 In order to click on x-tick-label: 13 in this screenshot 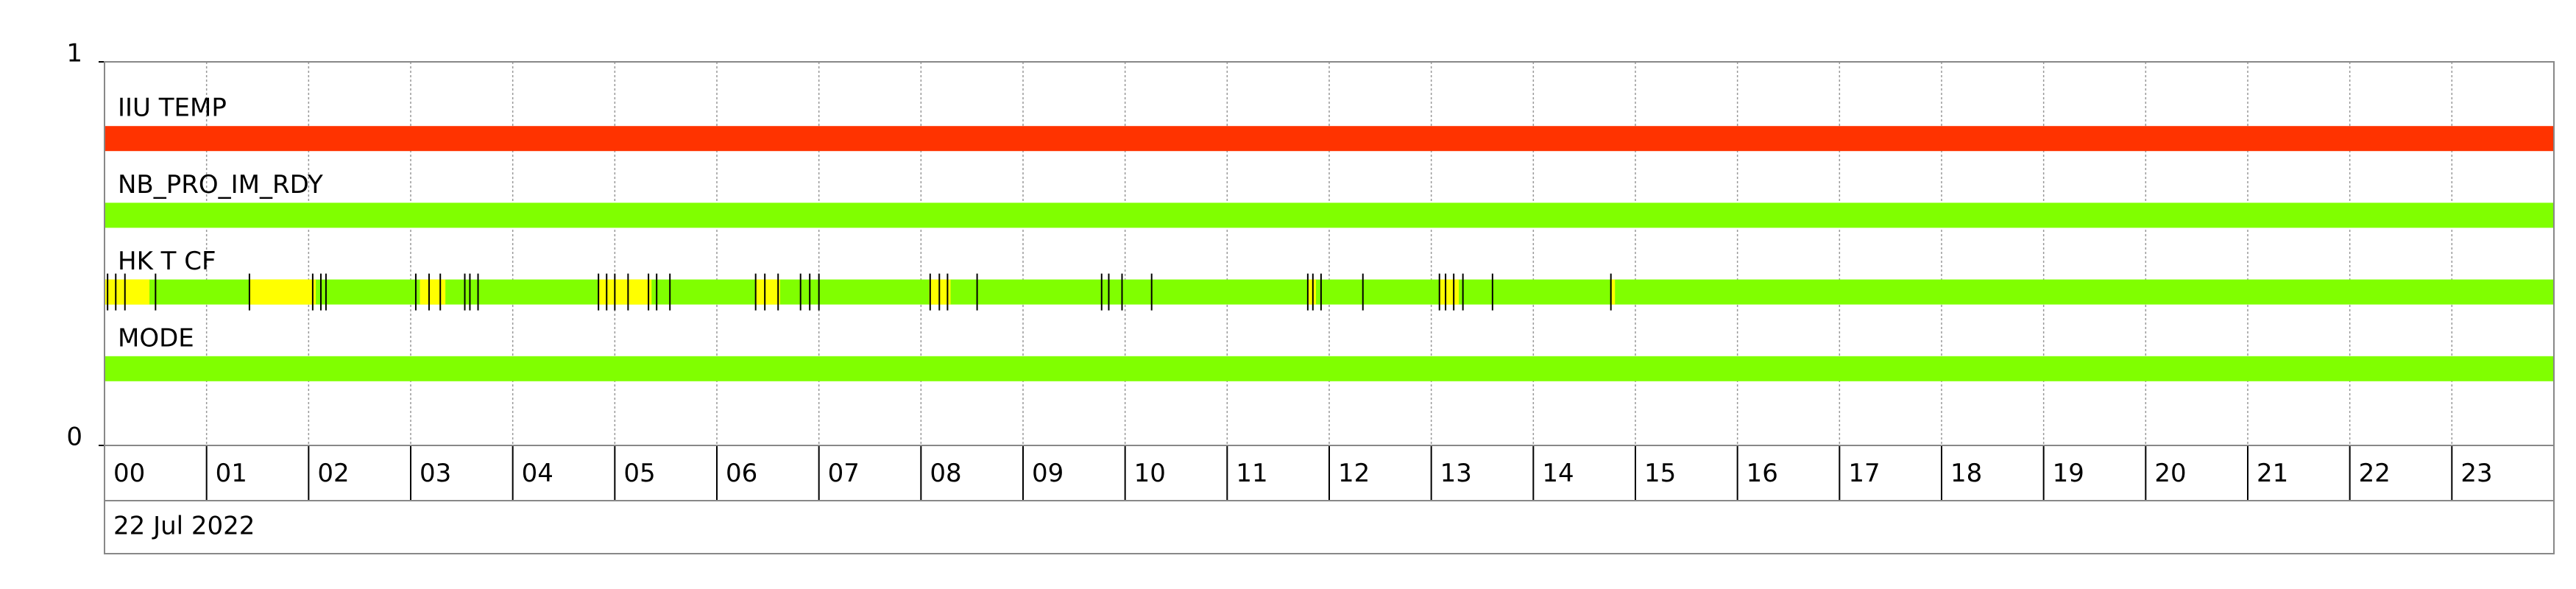, I will do `click(1456, 473)`.